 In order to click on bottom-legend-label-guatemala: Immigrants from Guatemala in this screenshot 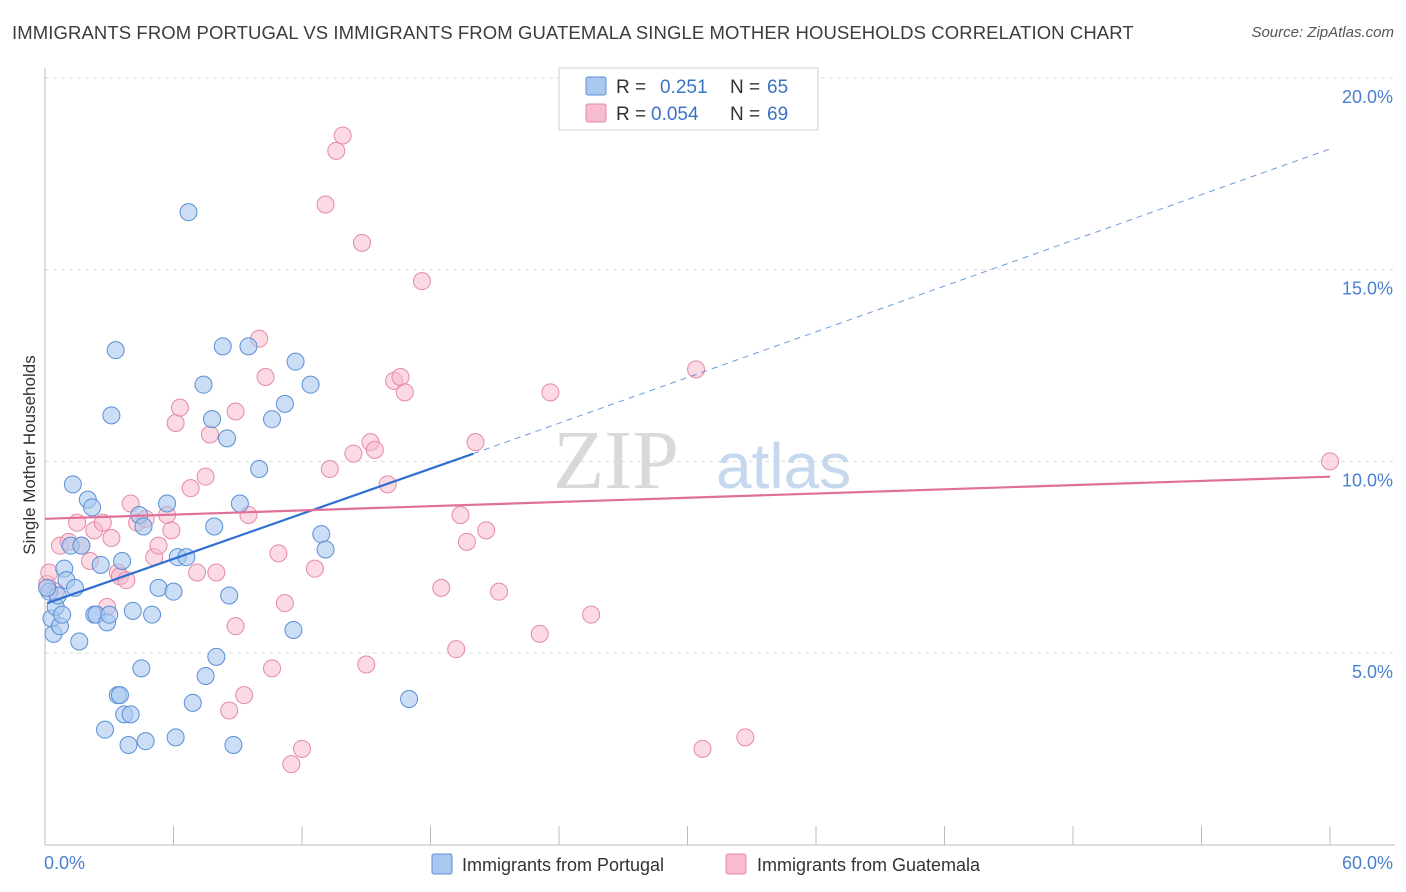, I will do `click(869, 865)`.